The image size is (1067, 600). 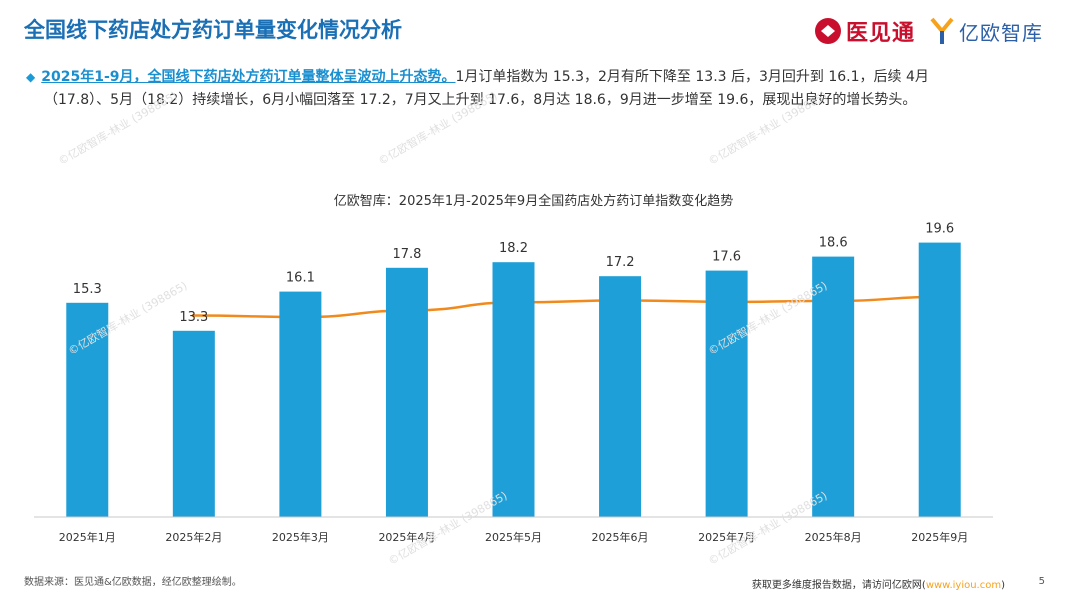 I want to click on yijiantong-logo-icon, so click(x=827, y=31).